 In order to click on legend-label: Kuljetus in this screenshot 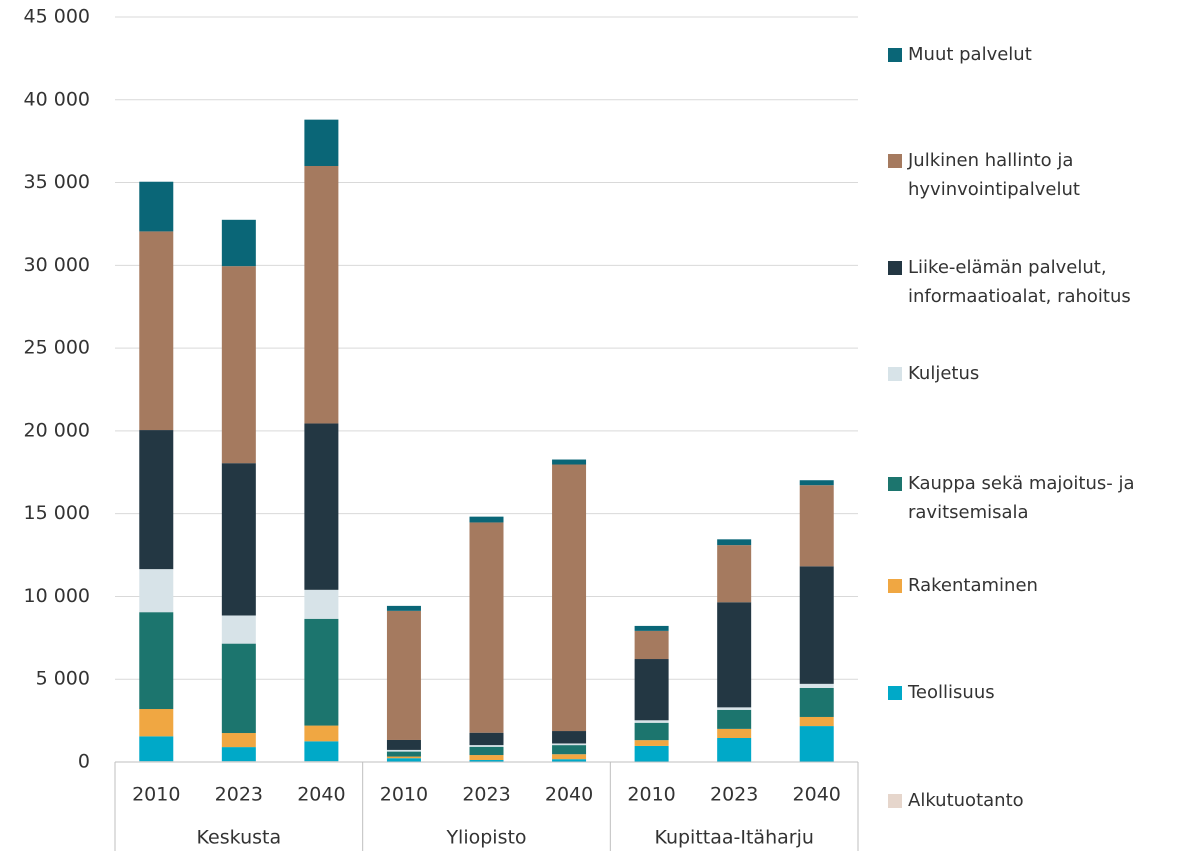, I will do `click(944, 373)`.